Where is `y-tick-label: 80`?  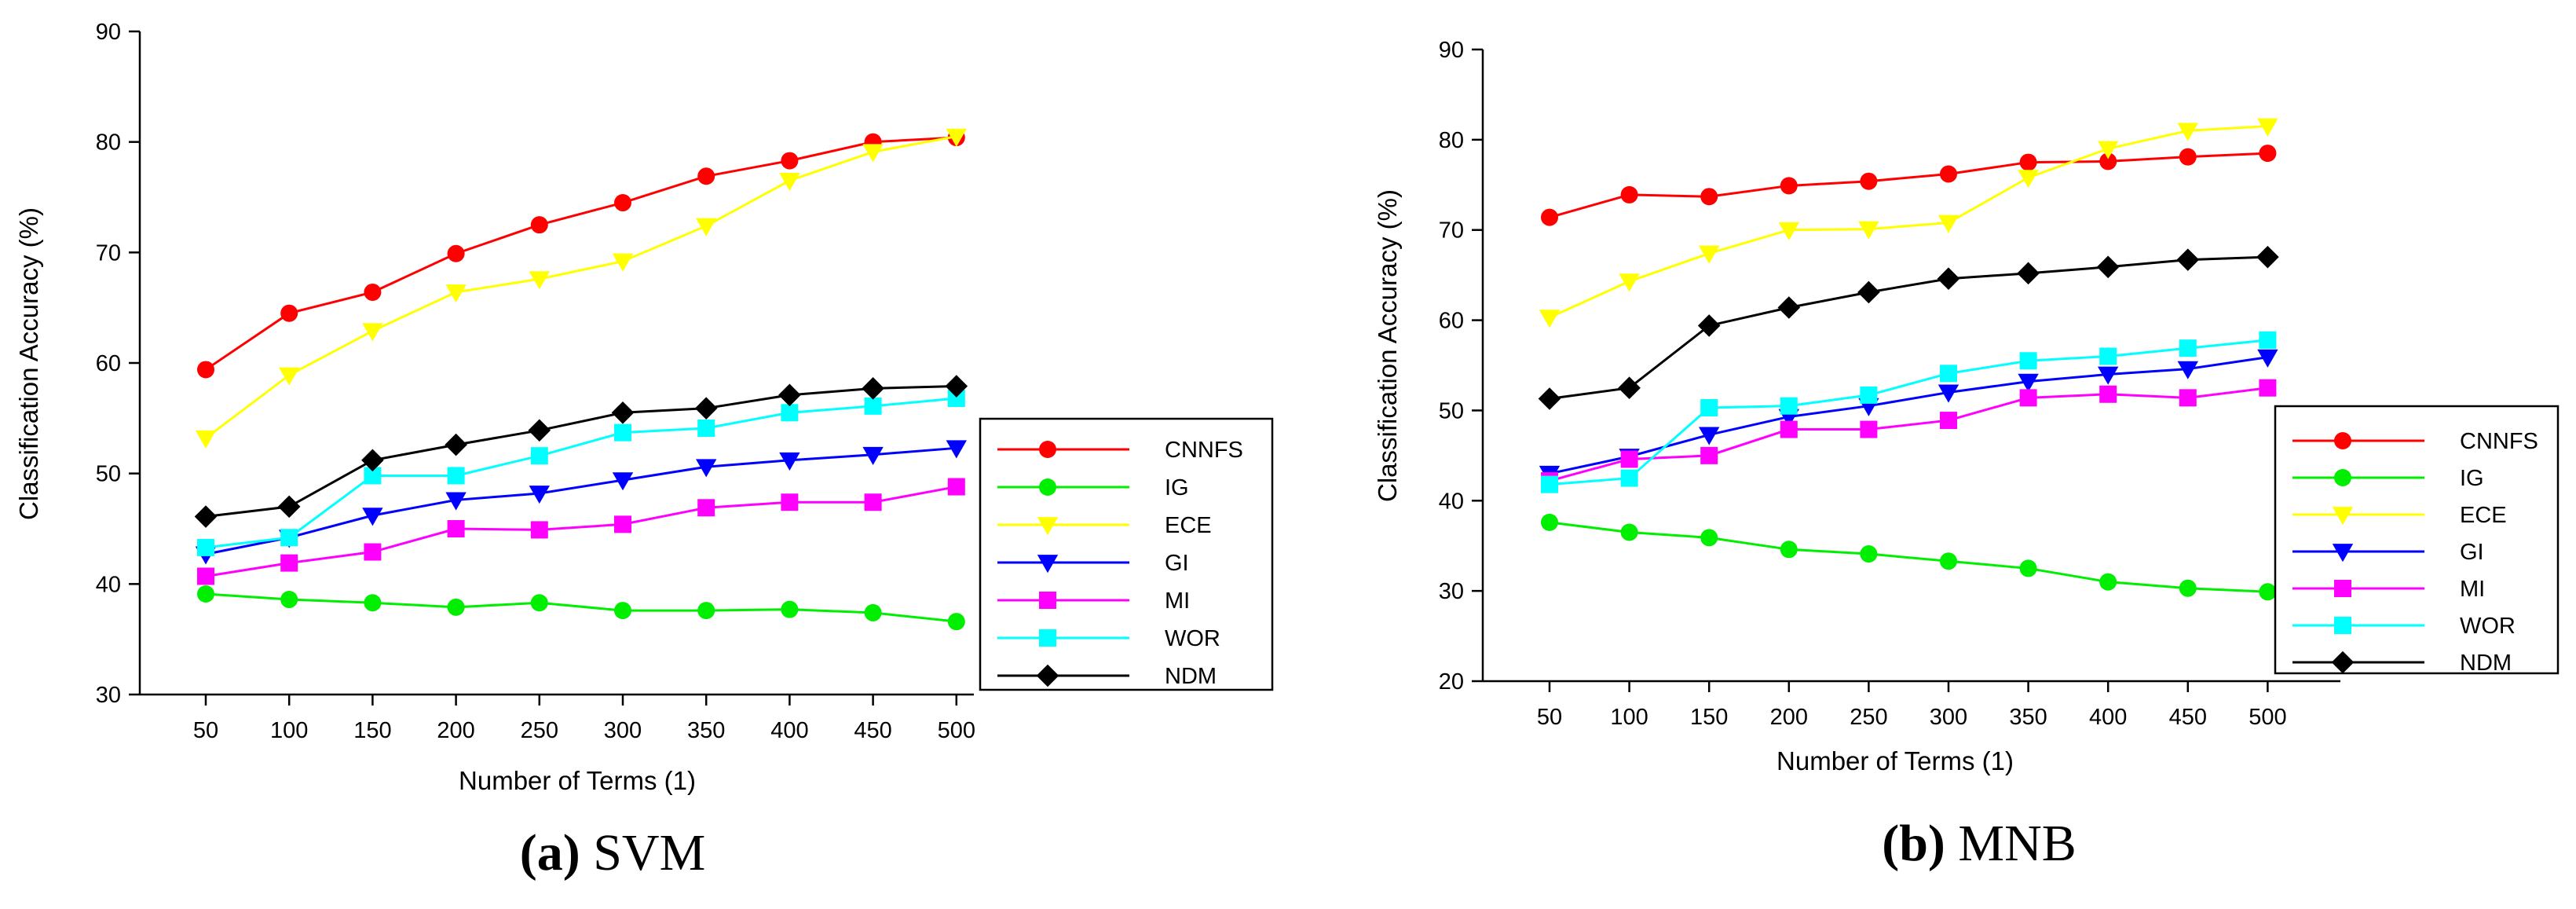
y-tick-label: 80 is located at coordinates (1451, 140).